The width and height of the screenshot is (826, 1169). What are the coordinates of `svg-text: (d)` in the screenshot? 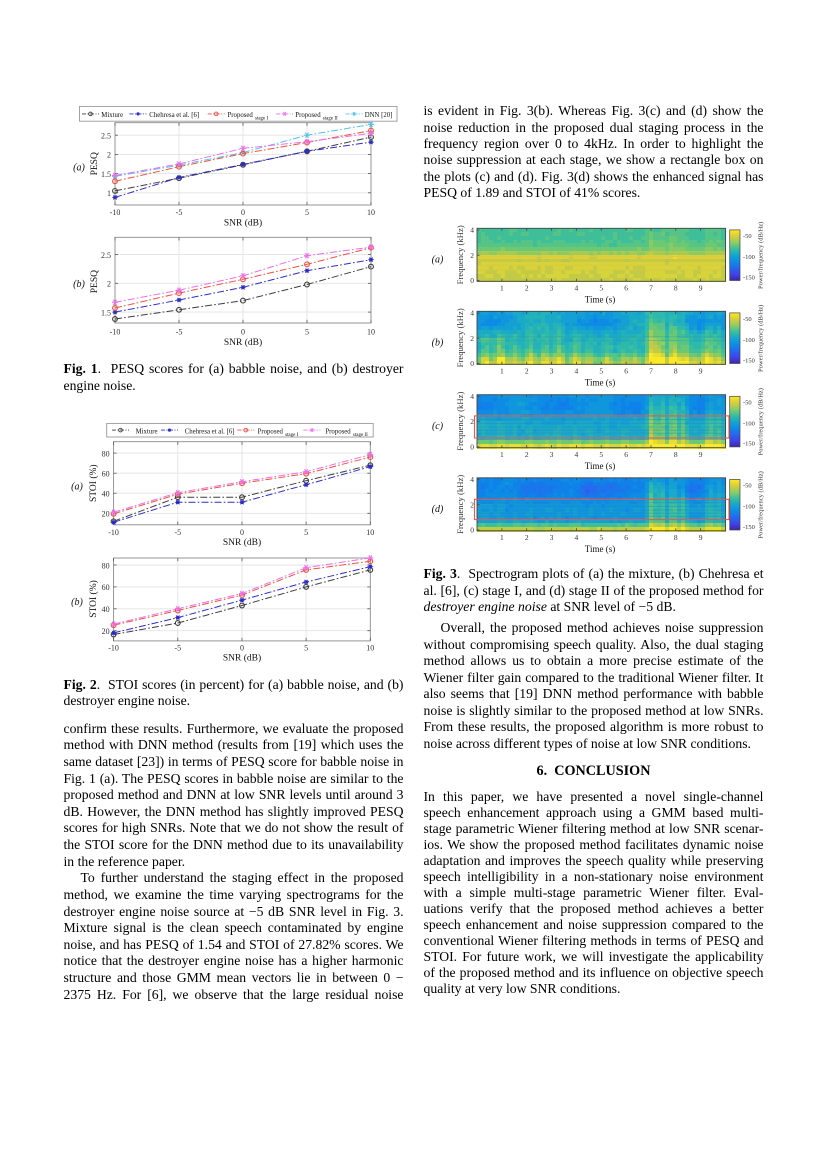 It's located at (438, 509).